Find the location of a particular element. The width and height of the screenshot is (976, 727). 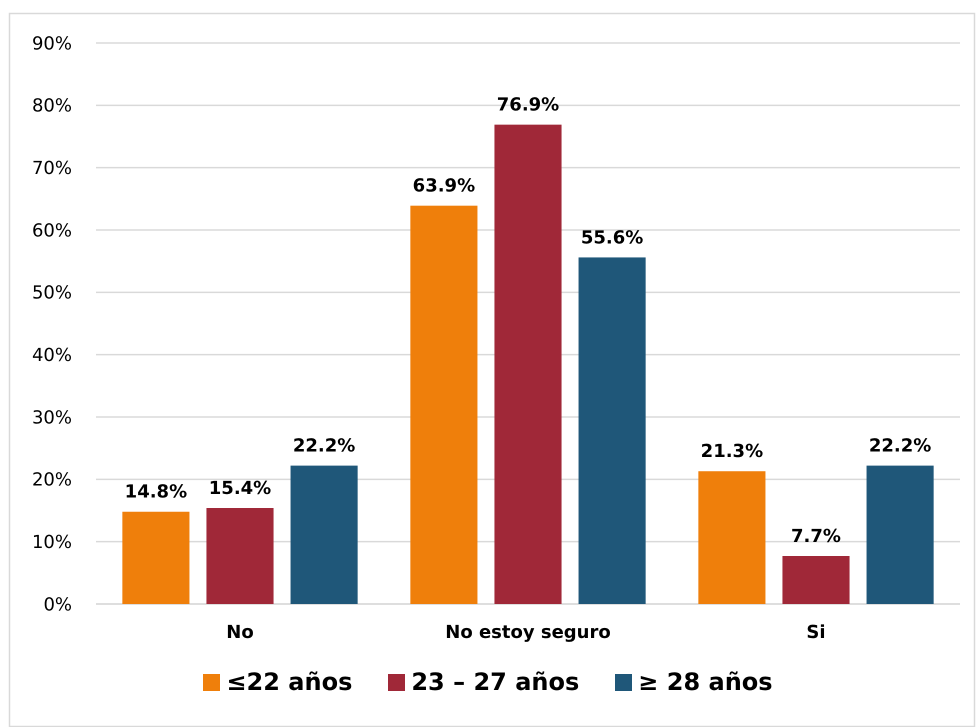

y-tick-label: 0% is located at coordinates (57, 605).